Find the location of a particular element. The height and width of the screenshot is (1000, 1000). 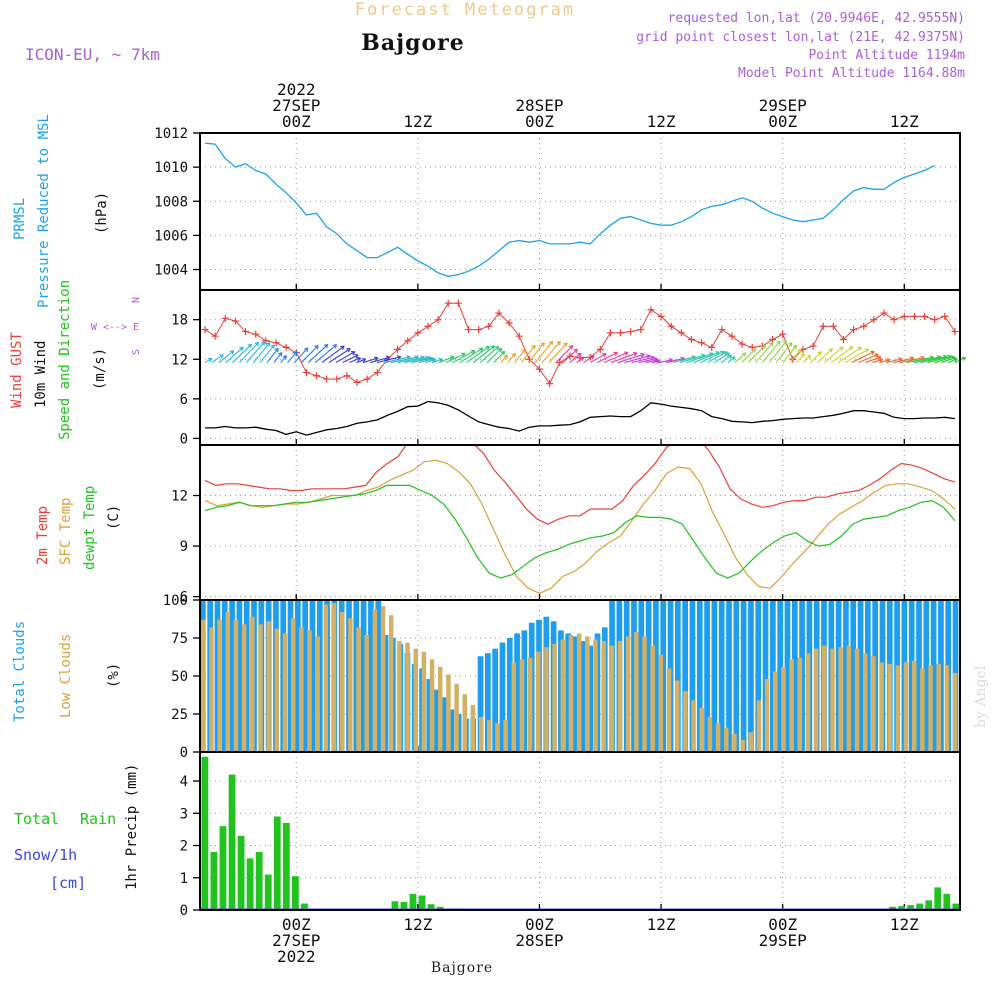

precip-rain-label: Rain is located at coordinates (98, 819).